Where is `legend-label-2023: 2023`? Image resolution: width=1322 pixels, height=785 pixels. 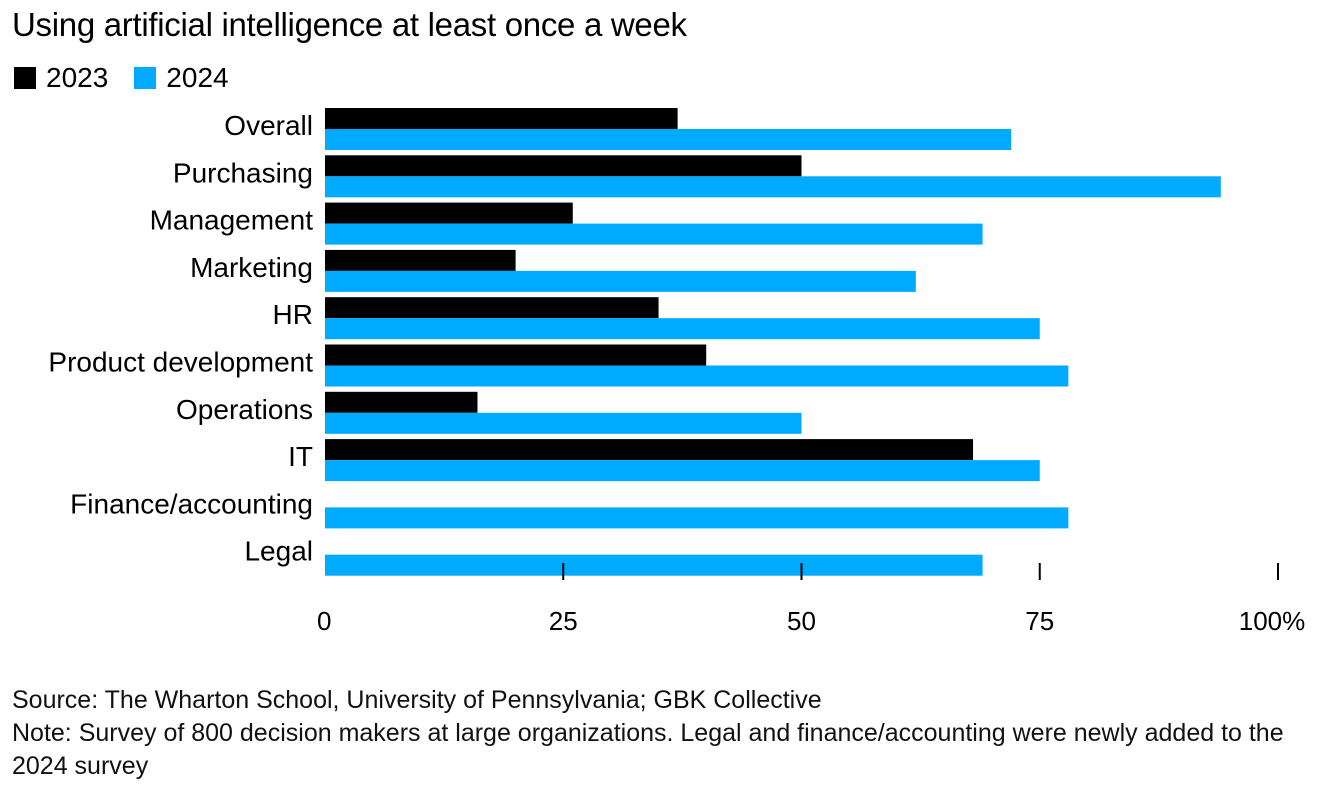 legend-label-2023: 2023 is located at coordinates (77, 77).